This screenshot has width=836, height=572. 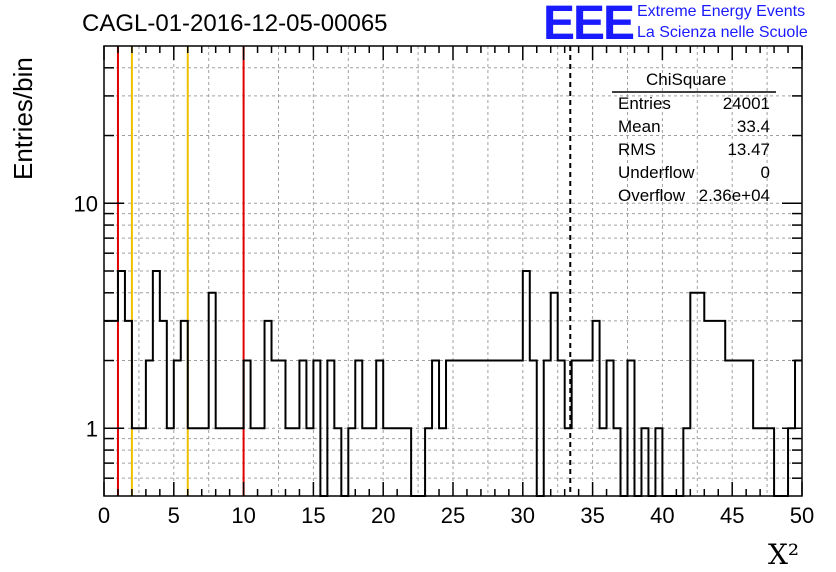 I want to click on stats-value-rms: 13.47, so click(x=748, y=149).